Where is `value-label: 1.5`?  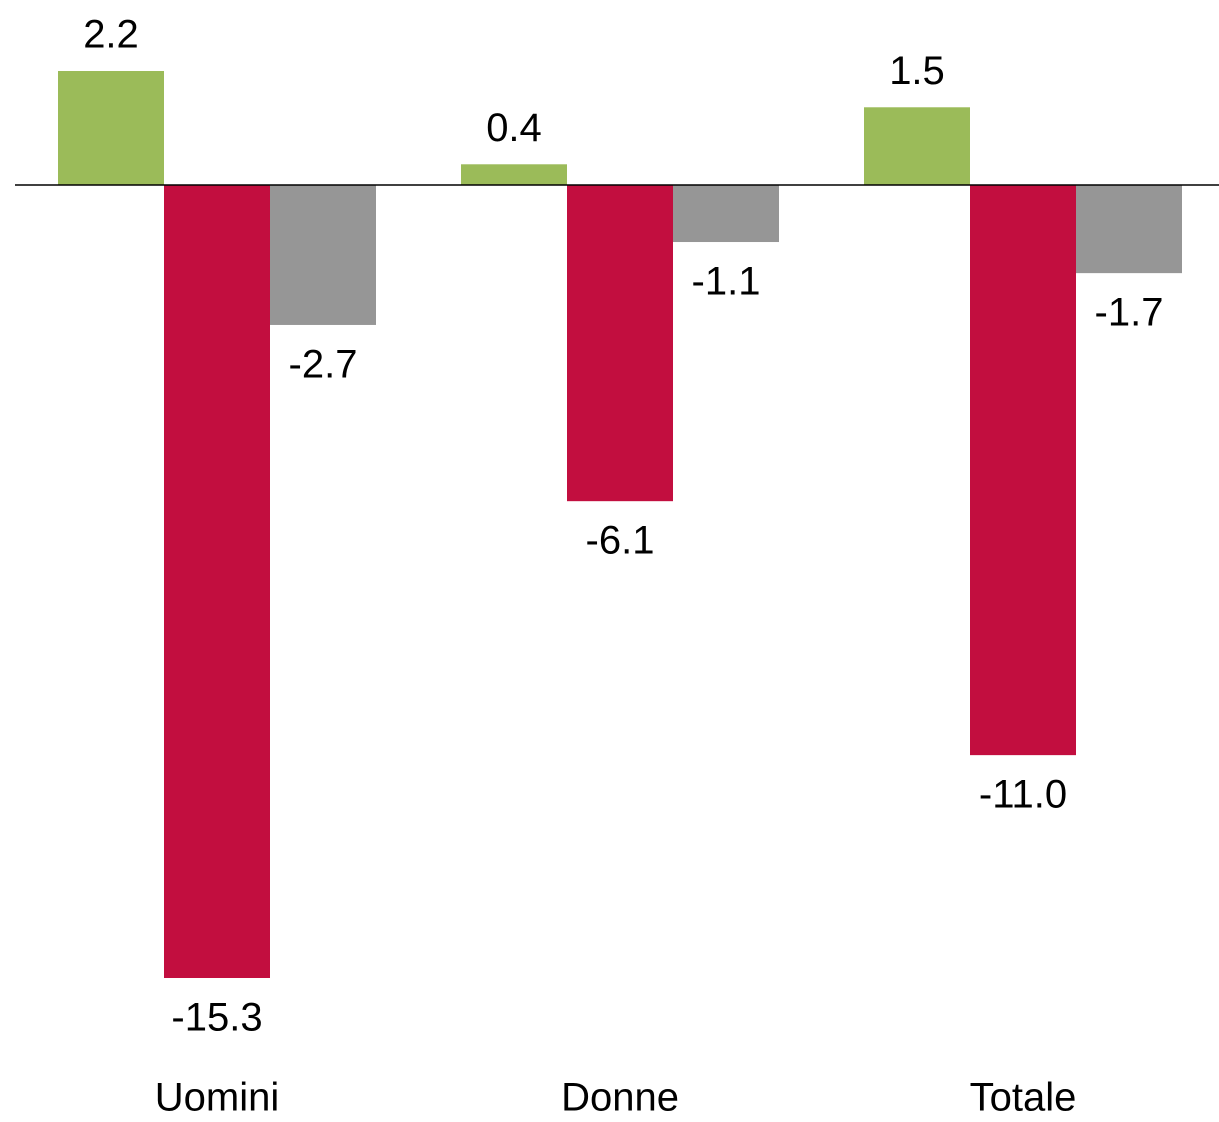
value-label: 1.5 is located at coordinates (917, 71).